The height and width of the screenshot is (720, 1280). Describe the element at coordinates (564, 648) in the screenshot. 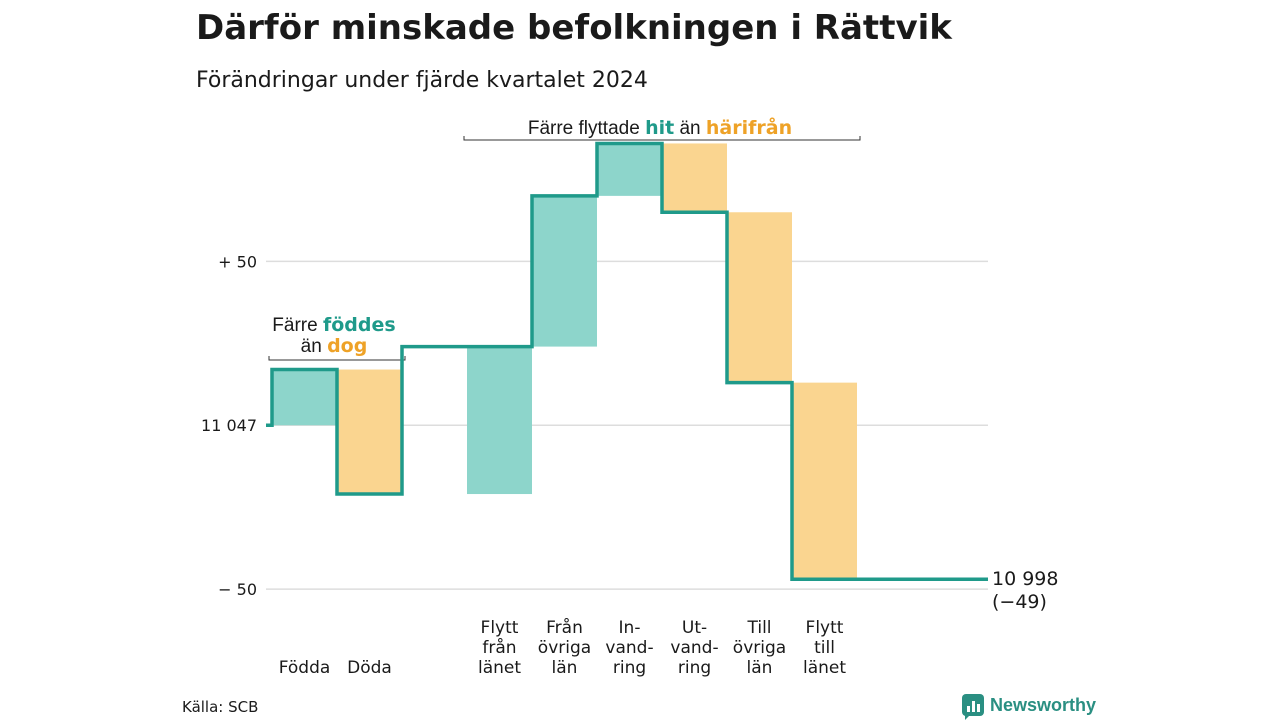

I see `category-label: Från övriga län` at that location.